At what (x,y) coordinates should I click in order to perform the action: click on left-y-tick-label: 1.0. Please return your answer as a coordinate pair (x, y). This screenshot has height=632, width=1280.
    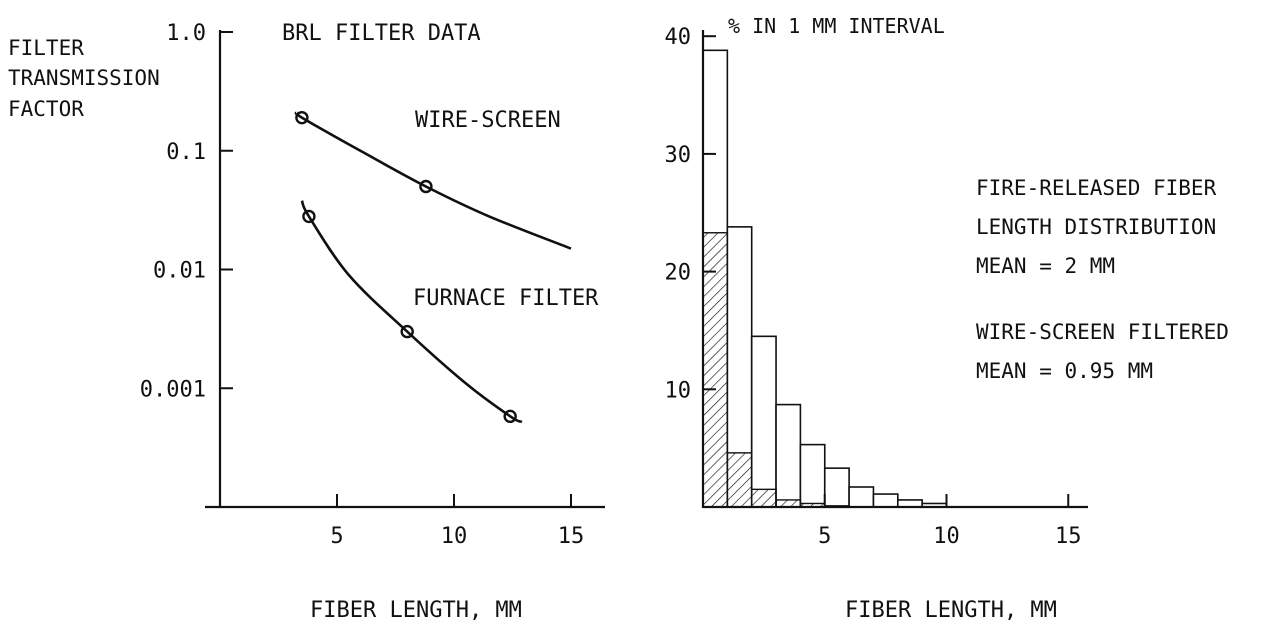
    Looking at the image, I should click on (186, 33).